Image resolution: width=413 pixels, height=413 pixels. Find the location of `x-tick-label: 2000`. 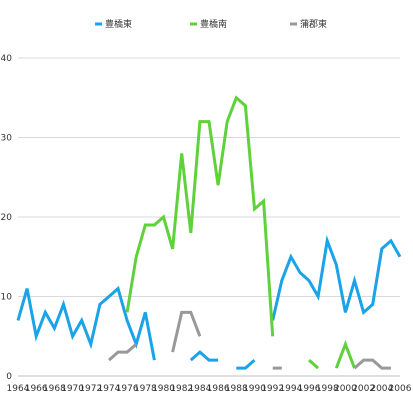

x-tick-label: 2000 is located at coordinates (345, 389).